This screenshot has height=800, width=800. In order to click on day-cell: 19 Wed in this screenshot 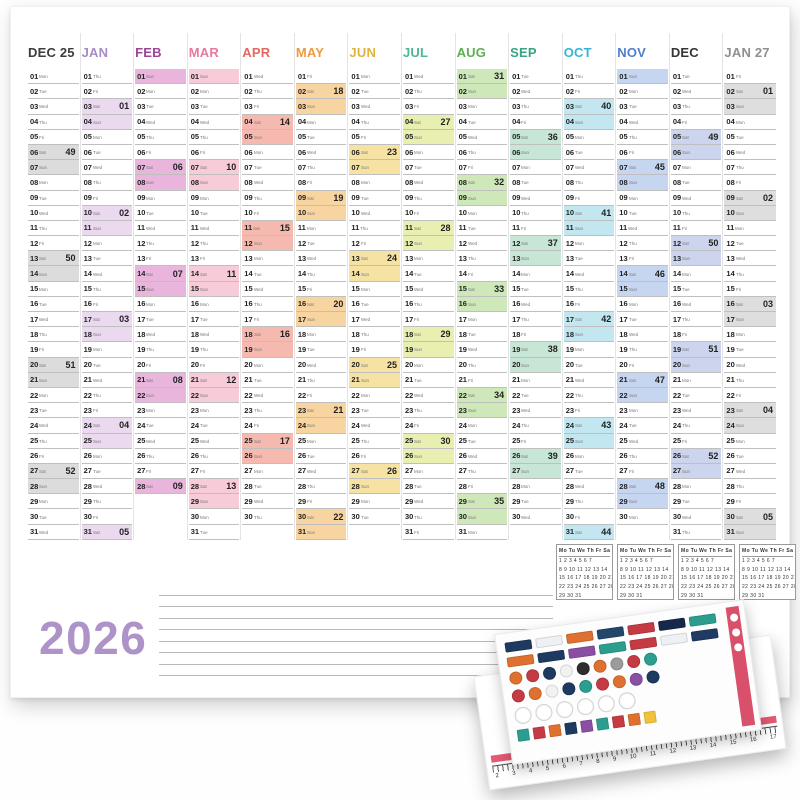, I will do `click(482, 350)`.